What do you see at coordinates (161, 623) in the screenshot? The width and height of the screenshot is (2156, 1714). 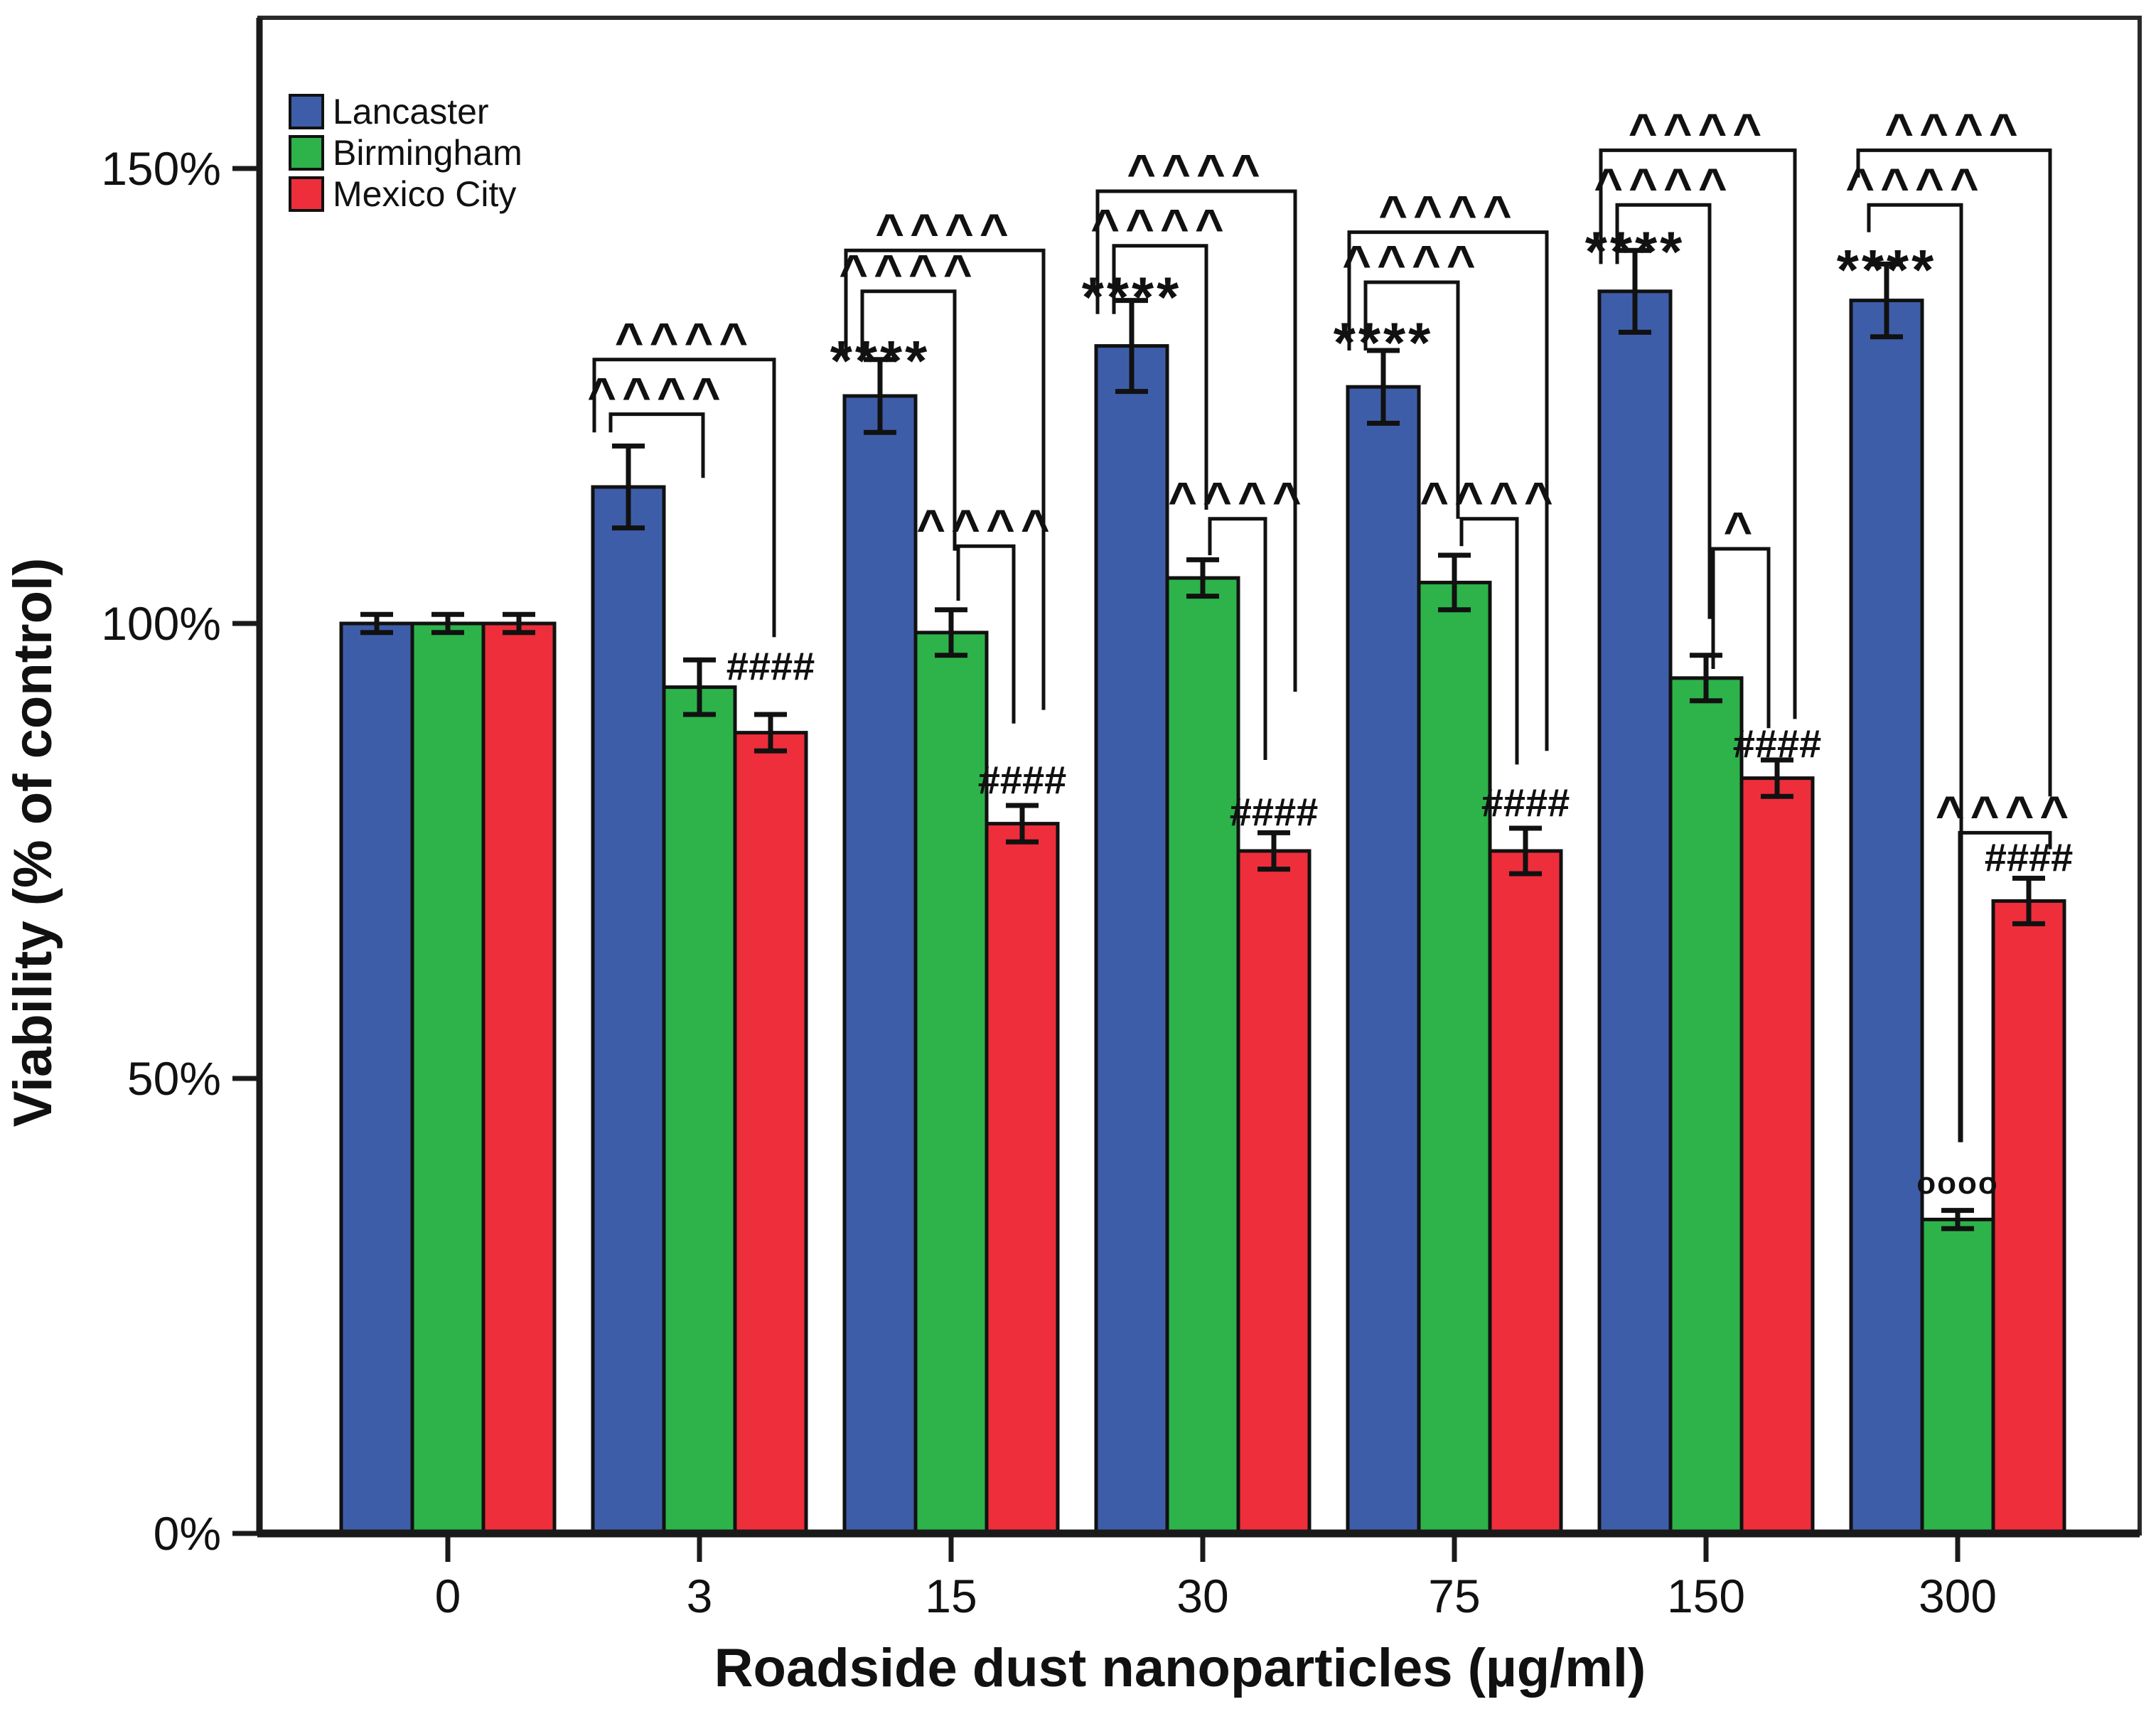 I see `y-tick-label-100: 100%` at bounding box center [161, 623].